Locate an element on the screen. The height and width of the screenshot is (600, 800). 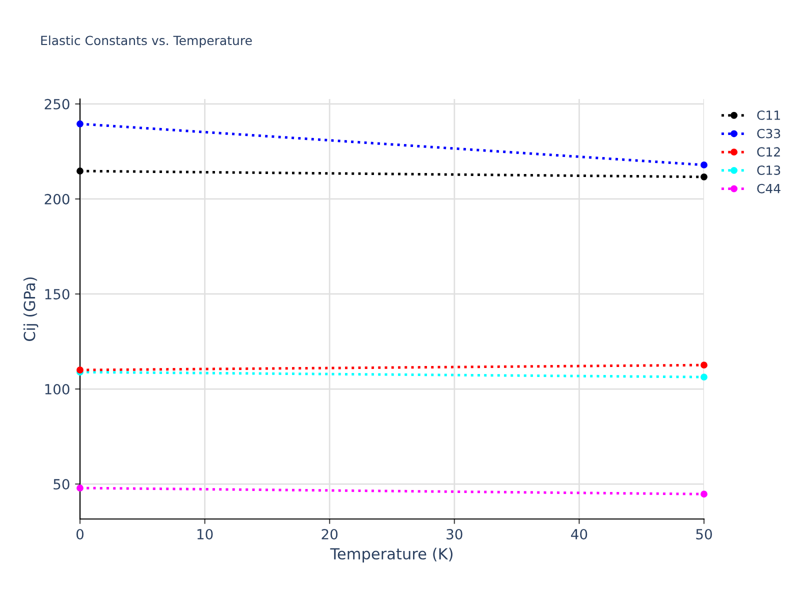
x-tick-label: 0 is located at coordinates (80, 534).